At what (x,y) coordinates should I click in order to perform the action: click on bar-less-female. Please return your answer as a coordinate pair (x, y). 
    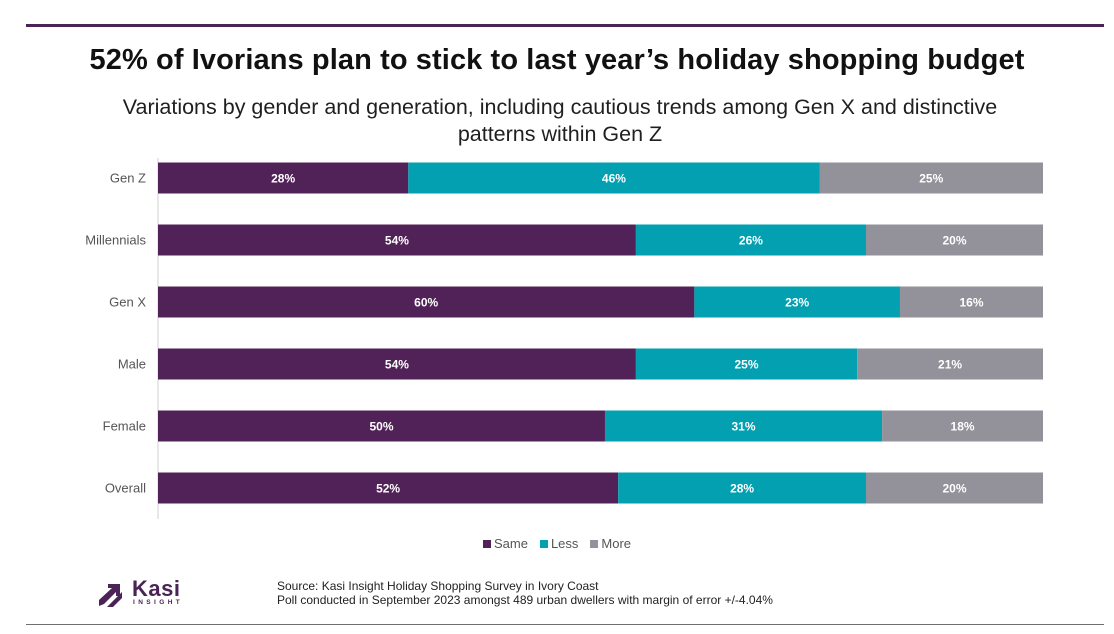
    Looking at the image, I should click on (743, 426).